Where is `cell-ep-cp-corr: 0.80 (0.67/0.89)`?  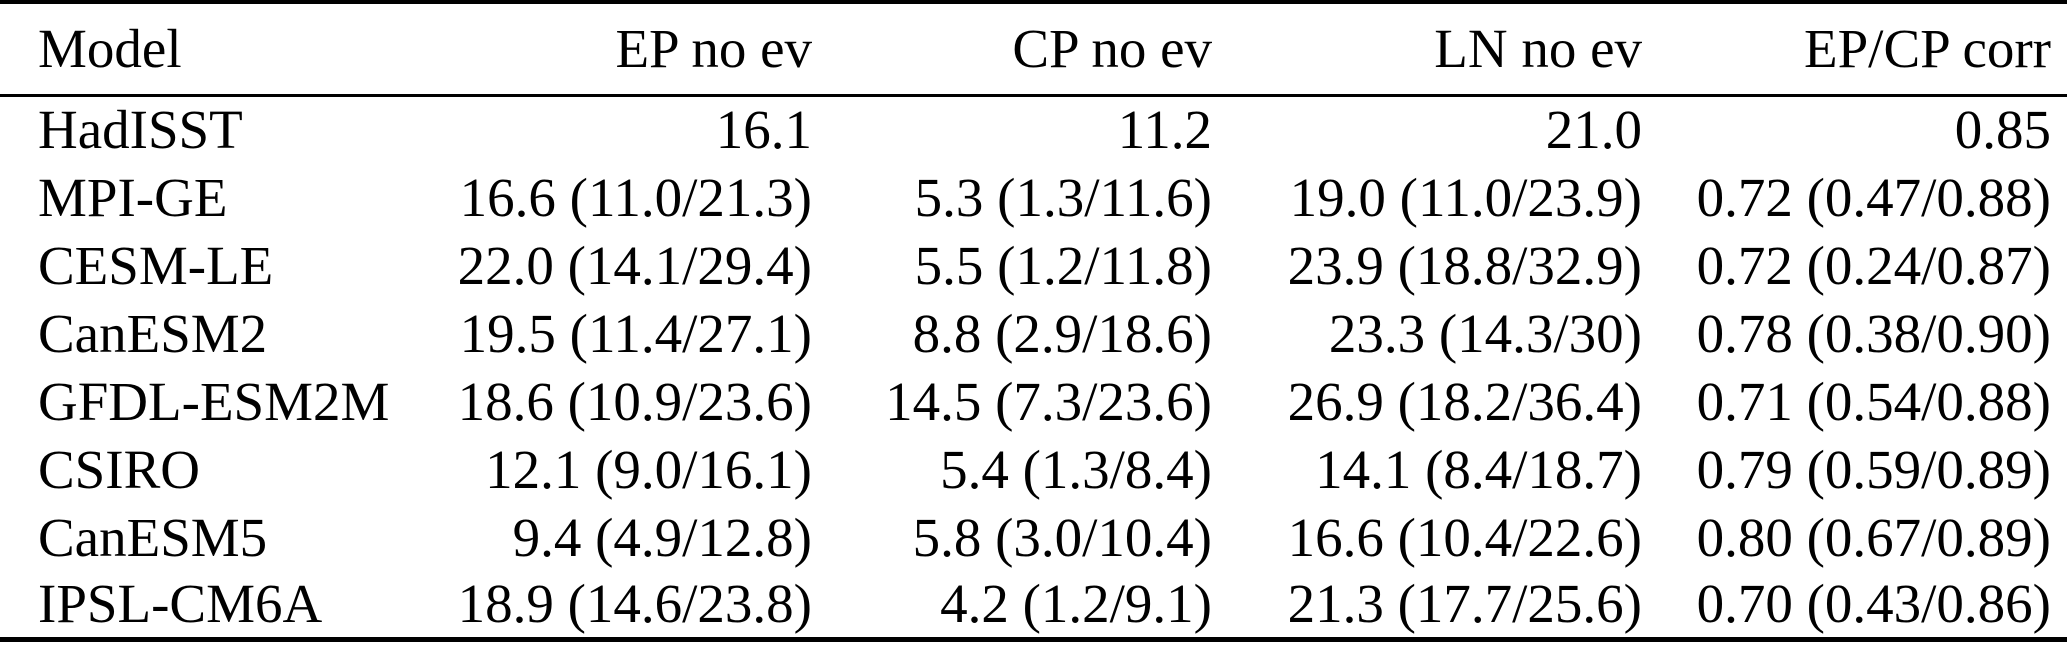
cell-ep-cp-corr: 0.80 (0.67/0.89) is located at coordinates (1873, 537).